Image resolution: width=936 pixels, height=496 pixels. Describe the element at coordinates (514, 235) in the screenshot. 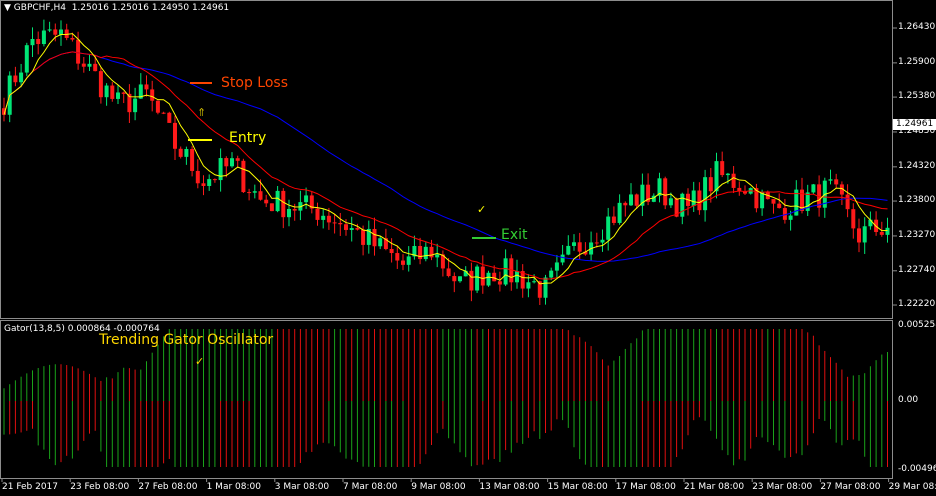

I see `exit-label: Exit` at that location.